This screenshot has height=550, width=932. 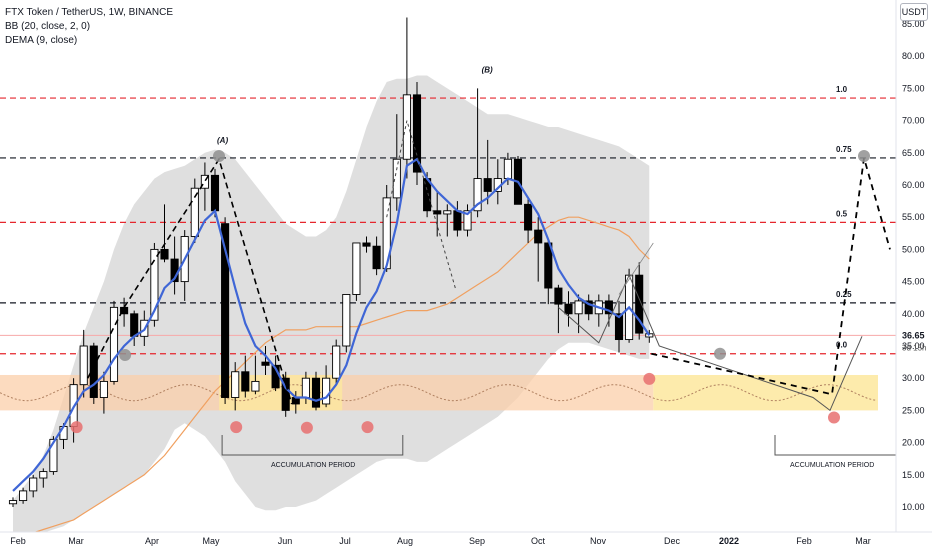 What do you see at coordinates (913, 56) in the screenshot?
I see `y-tick-label-14: 80.00` at bounding box center [913, 56].